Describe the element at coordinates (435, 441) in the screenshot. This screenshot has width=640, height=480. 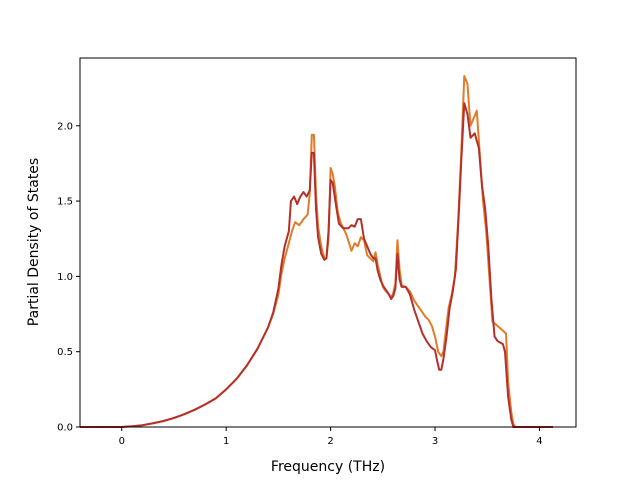
I see `x-tick-label: 3` at that location.